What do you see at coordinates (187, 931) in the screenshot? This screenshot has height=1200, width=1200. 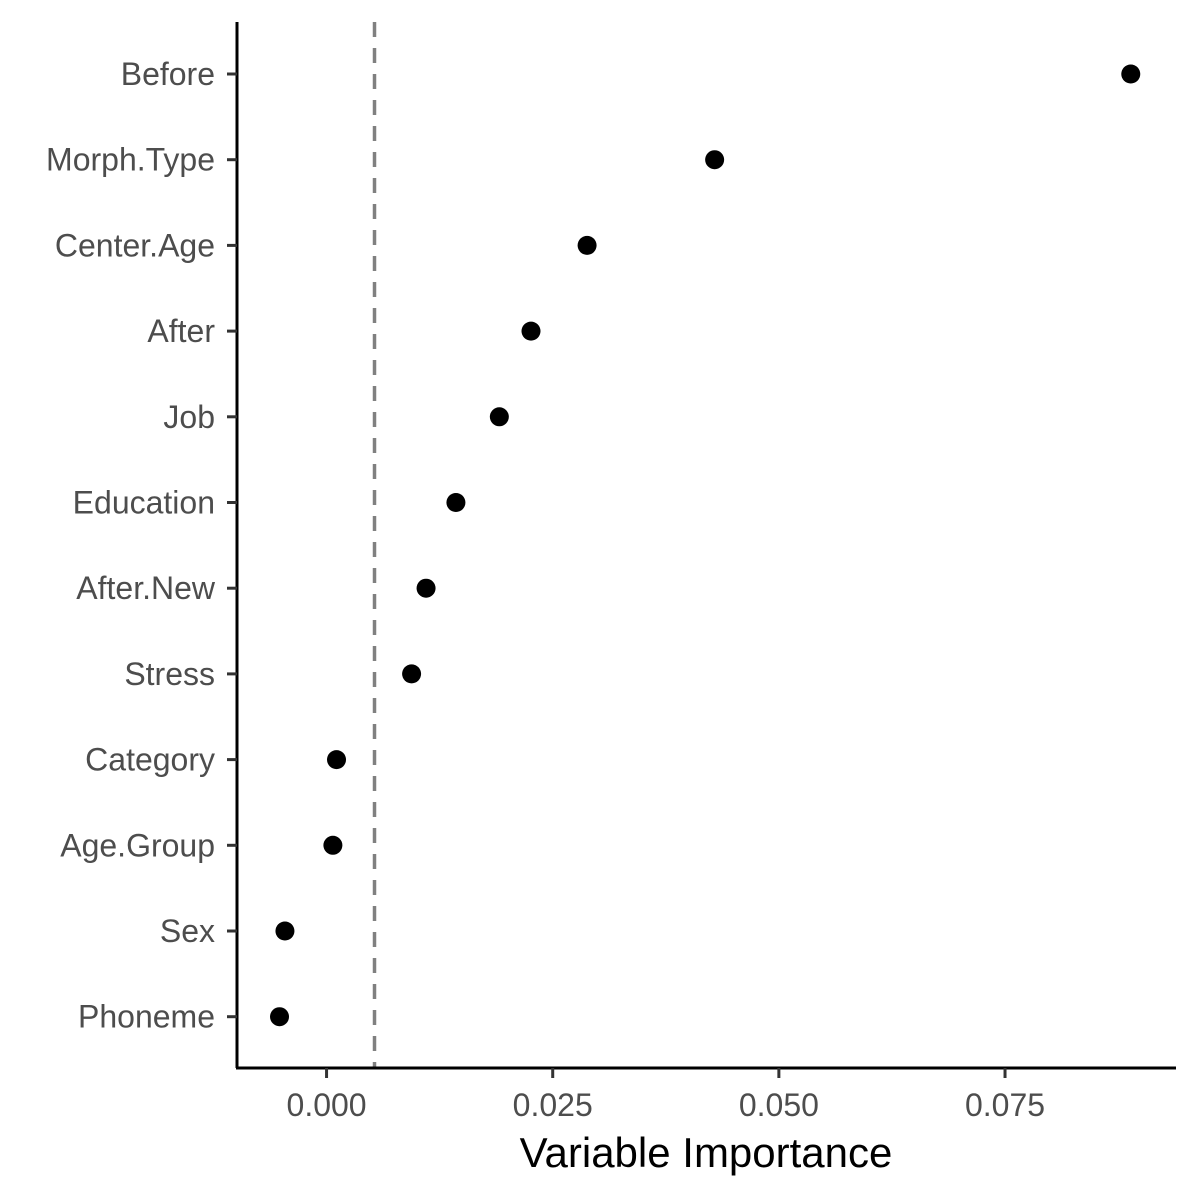 I see `y-tick-label: Sex` at bounding box center [187, 931].